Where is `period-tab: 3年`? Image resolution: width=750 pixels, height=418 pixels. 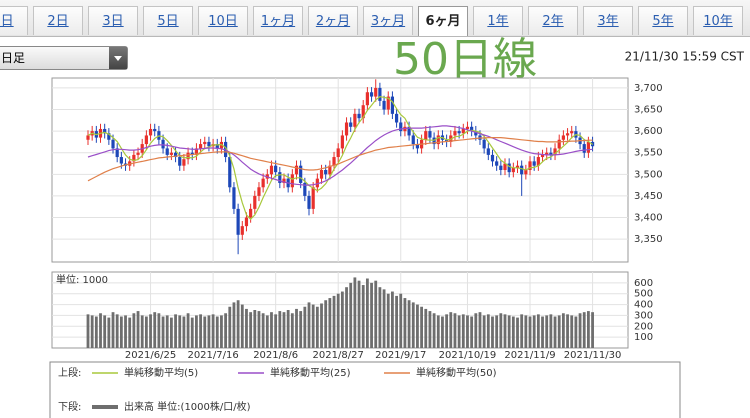 period-tab: 3年 is located at coordinates (608, 20).